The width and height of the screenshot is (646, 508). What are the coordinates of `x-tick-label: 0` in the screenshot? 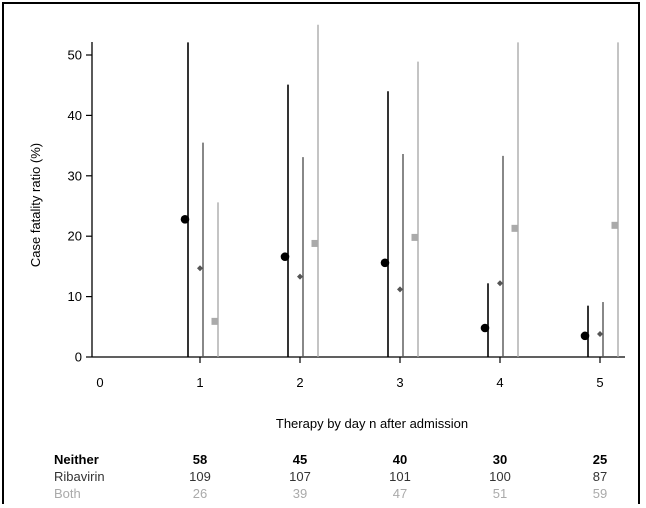 It's located at (99, 382).